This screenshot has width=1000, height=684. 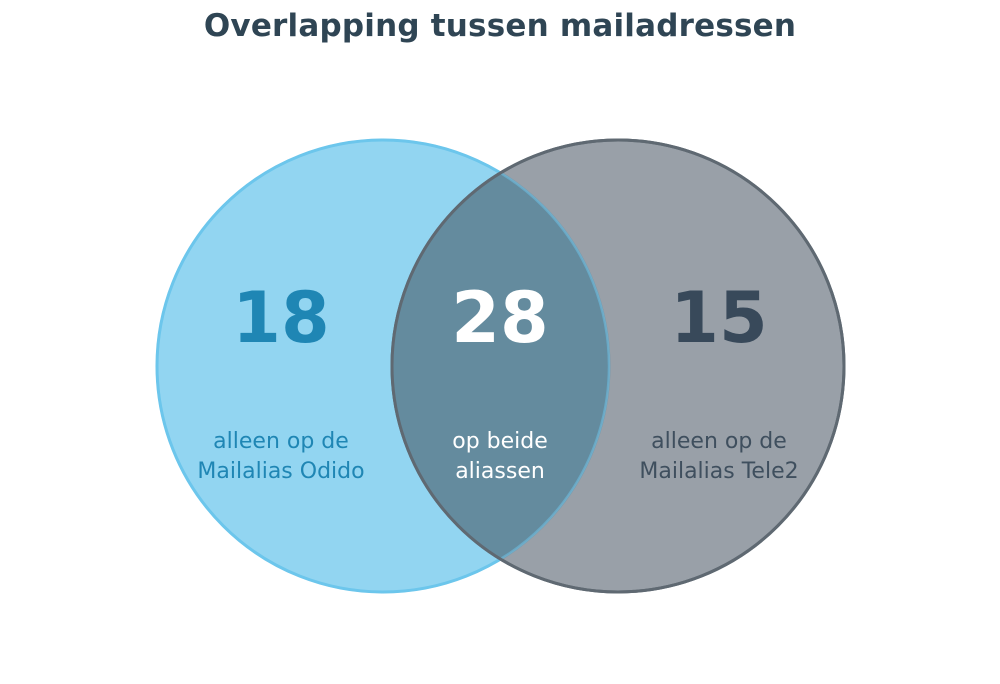 What do you see at coordinates (719, 441) in the screenshot?
I see `right-label-line1: alleen op de` at bounding box center [719, 441].